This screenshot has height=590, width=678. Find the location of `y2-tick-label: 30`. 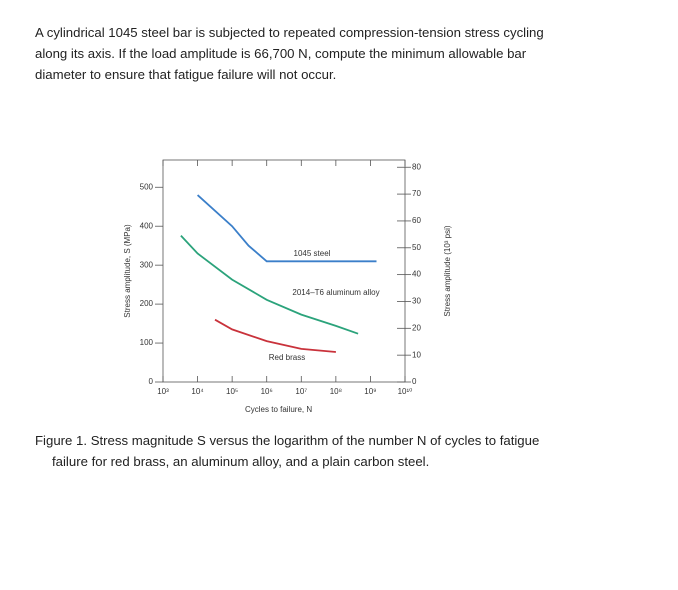

y2-tick-label: 30 is located at coordinates (416, 301).